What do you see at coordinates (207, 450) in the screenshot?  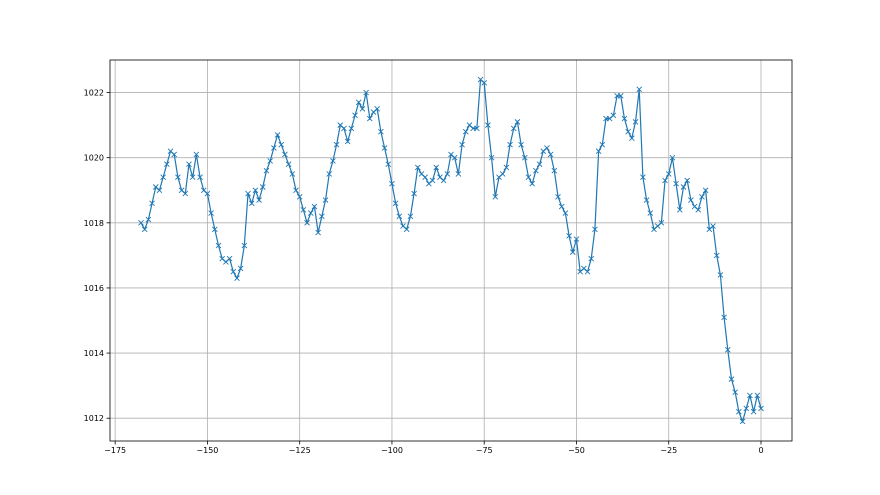 I see `x-tick-label: −150` at bounding box center [207, 450].